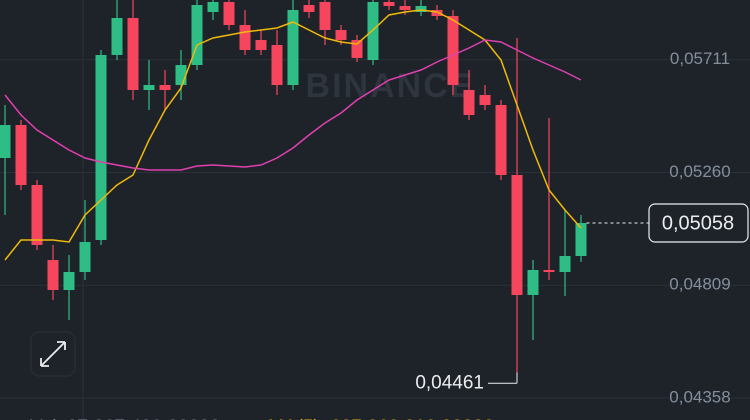 This screenshot has height=420, width=750. What do you see at coordinates (125, 418) in the screenshot?
I see `footer-text: Vol: 37,067,482.00000` at bounding box center [125, 418].